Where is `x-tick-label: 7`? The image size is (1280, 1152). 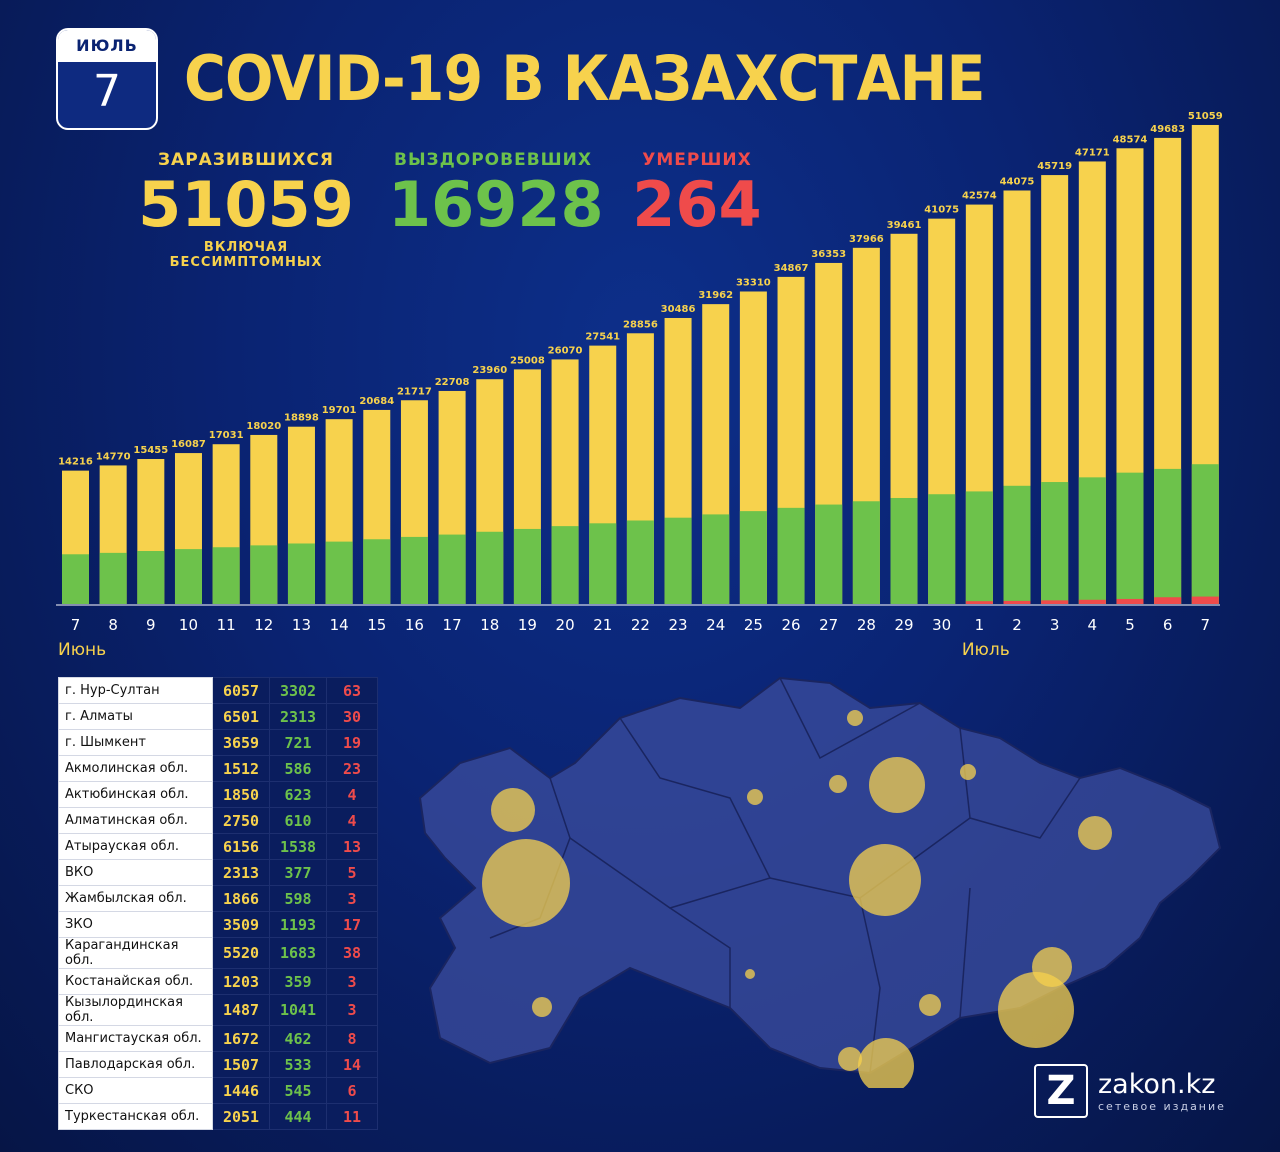
x-tick-label: 7 is located at coordinates (1206, 625).